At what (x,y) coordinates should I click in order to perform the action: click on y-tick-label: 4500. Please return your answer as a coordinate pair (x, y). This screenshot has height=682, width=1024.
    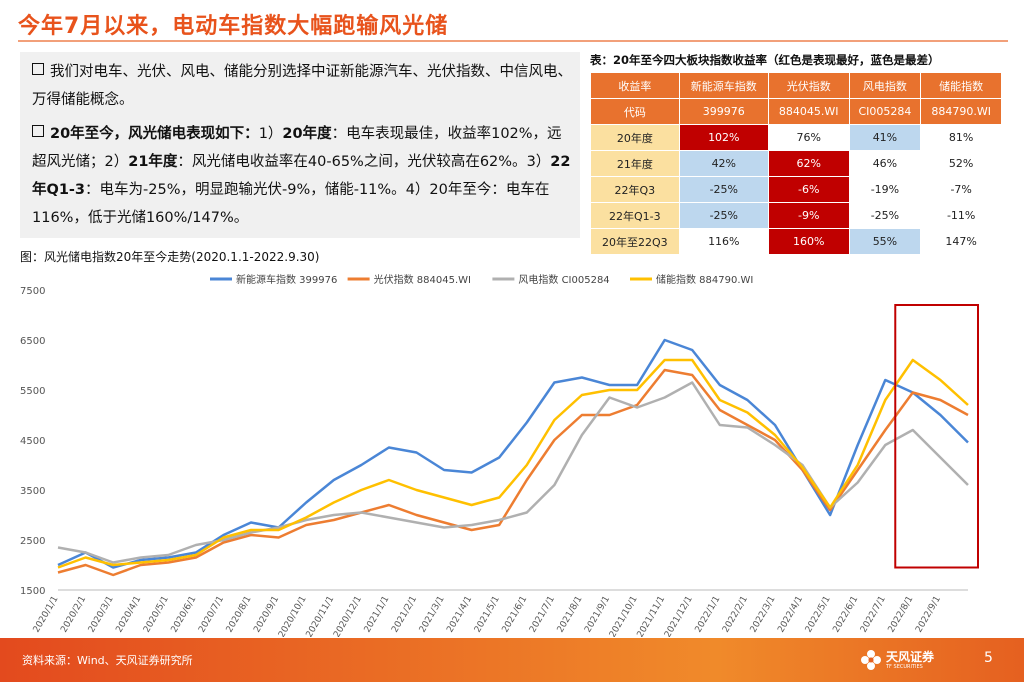
    Looking at the image, I should click on (32, 441).